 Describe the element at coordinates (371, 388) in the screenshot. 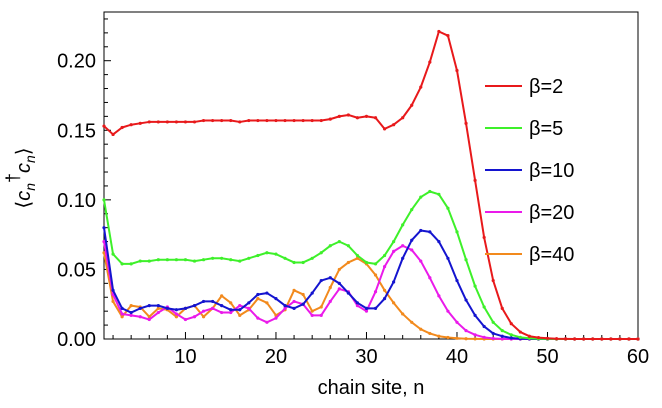

I see `x-axis-title: chain site, n` at that location.